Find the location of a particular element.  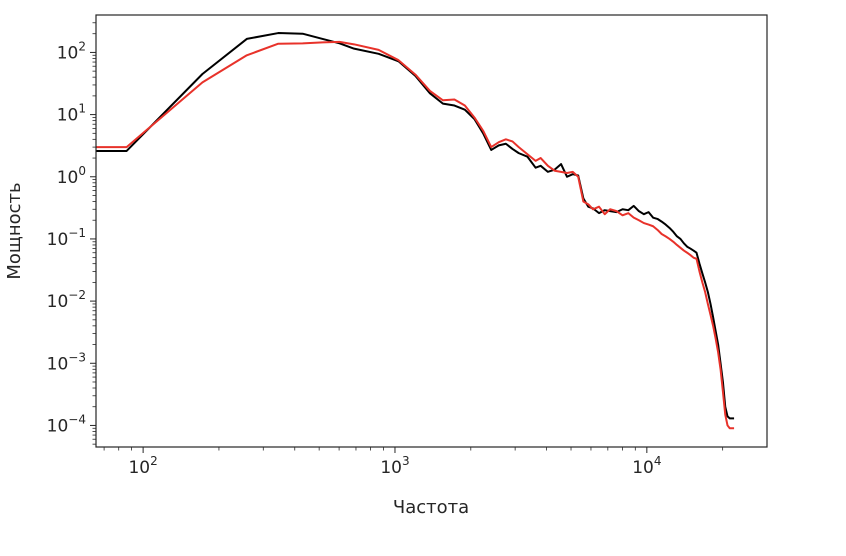

y-tick-label: 10⁻⁴ is located at coordinates (66, 424).